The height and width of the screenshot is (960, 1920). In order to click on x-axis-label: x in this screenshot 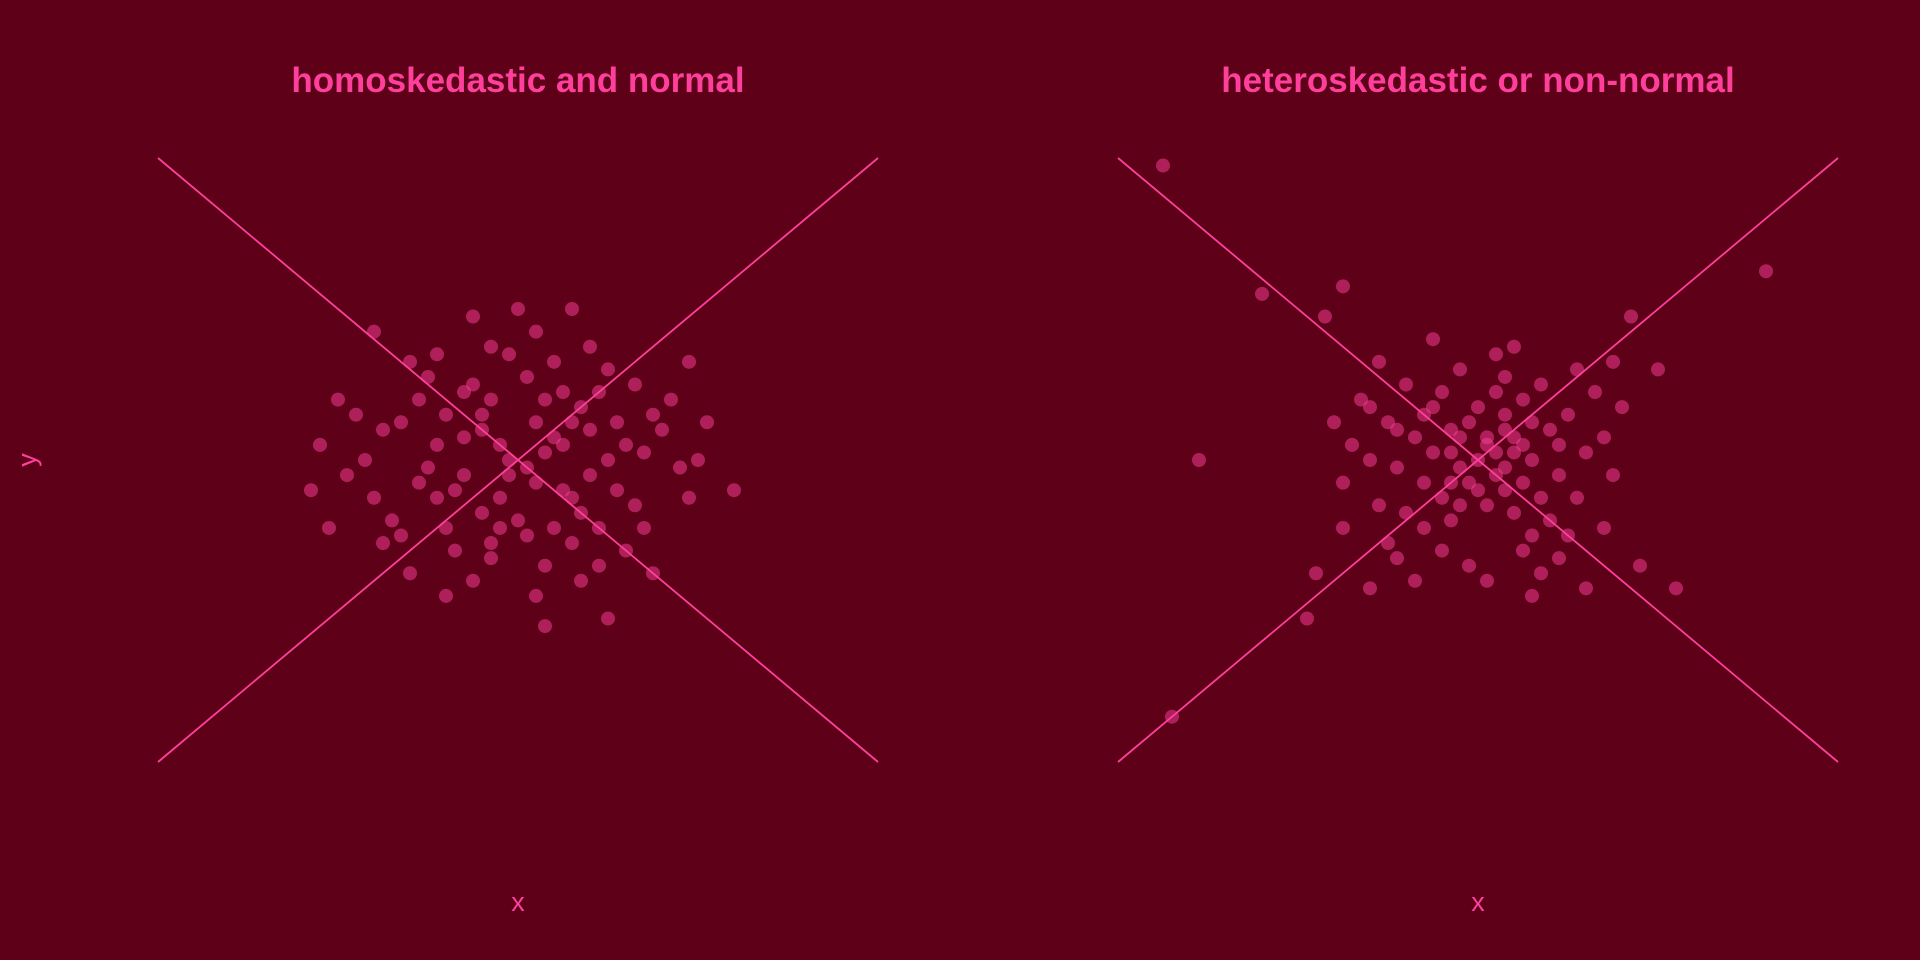, I will do `click(1478, 902)`.